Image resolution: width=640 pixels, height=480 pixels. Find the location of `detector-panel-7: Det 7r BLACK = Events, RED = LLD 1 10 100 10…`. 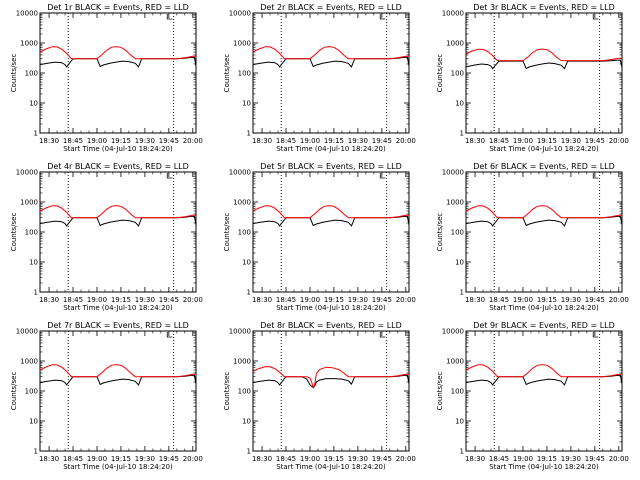

detector-panel-7: Det 7r BLACK = Events, RED = LLD 1 10 100 10… is located at coordinates (106, 396).